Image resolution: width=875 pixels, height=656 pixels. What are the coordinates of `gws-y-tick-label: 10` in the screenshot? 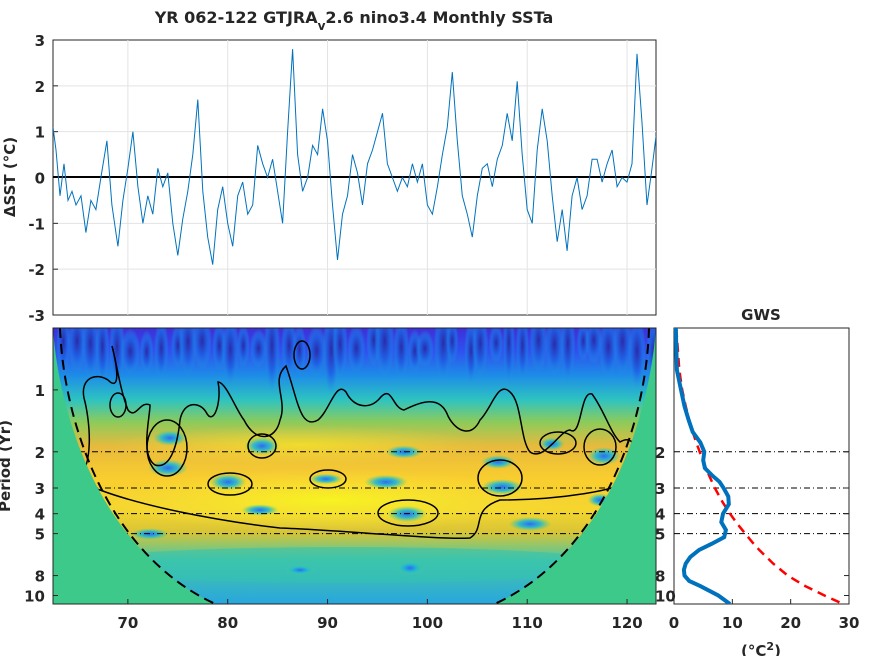 It's located at (665, 596).